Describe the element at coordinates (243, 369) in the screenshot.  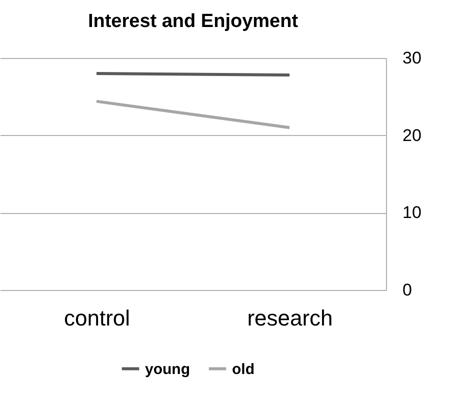
I see `legend-label: old` at that location.